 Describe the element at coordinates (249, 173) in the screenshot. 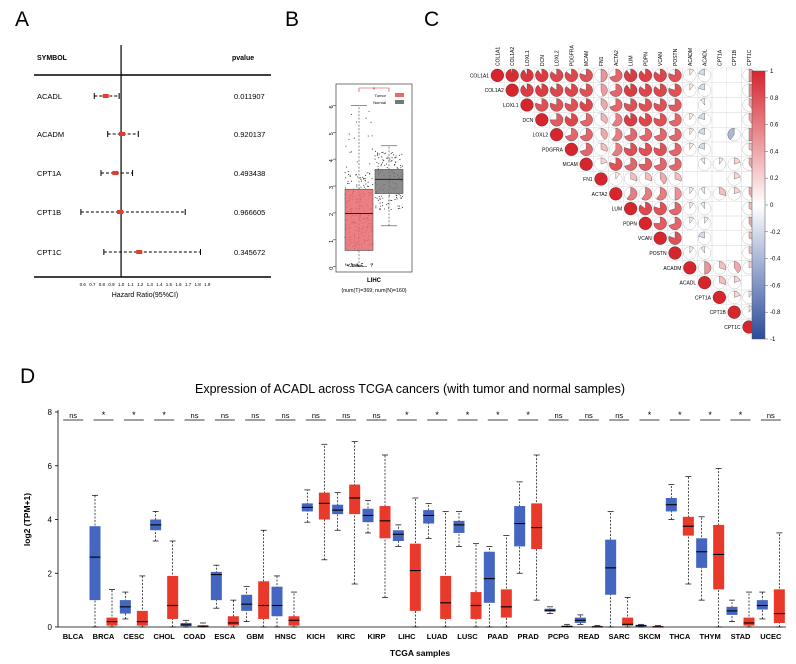

I see `forest-row-pvalue: 0.493438` at that location.